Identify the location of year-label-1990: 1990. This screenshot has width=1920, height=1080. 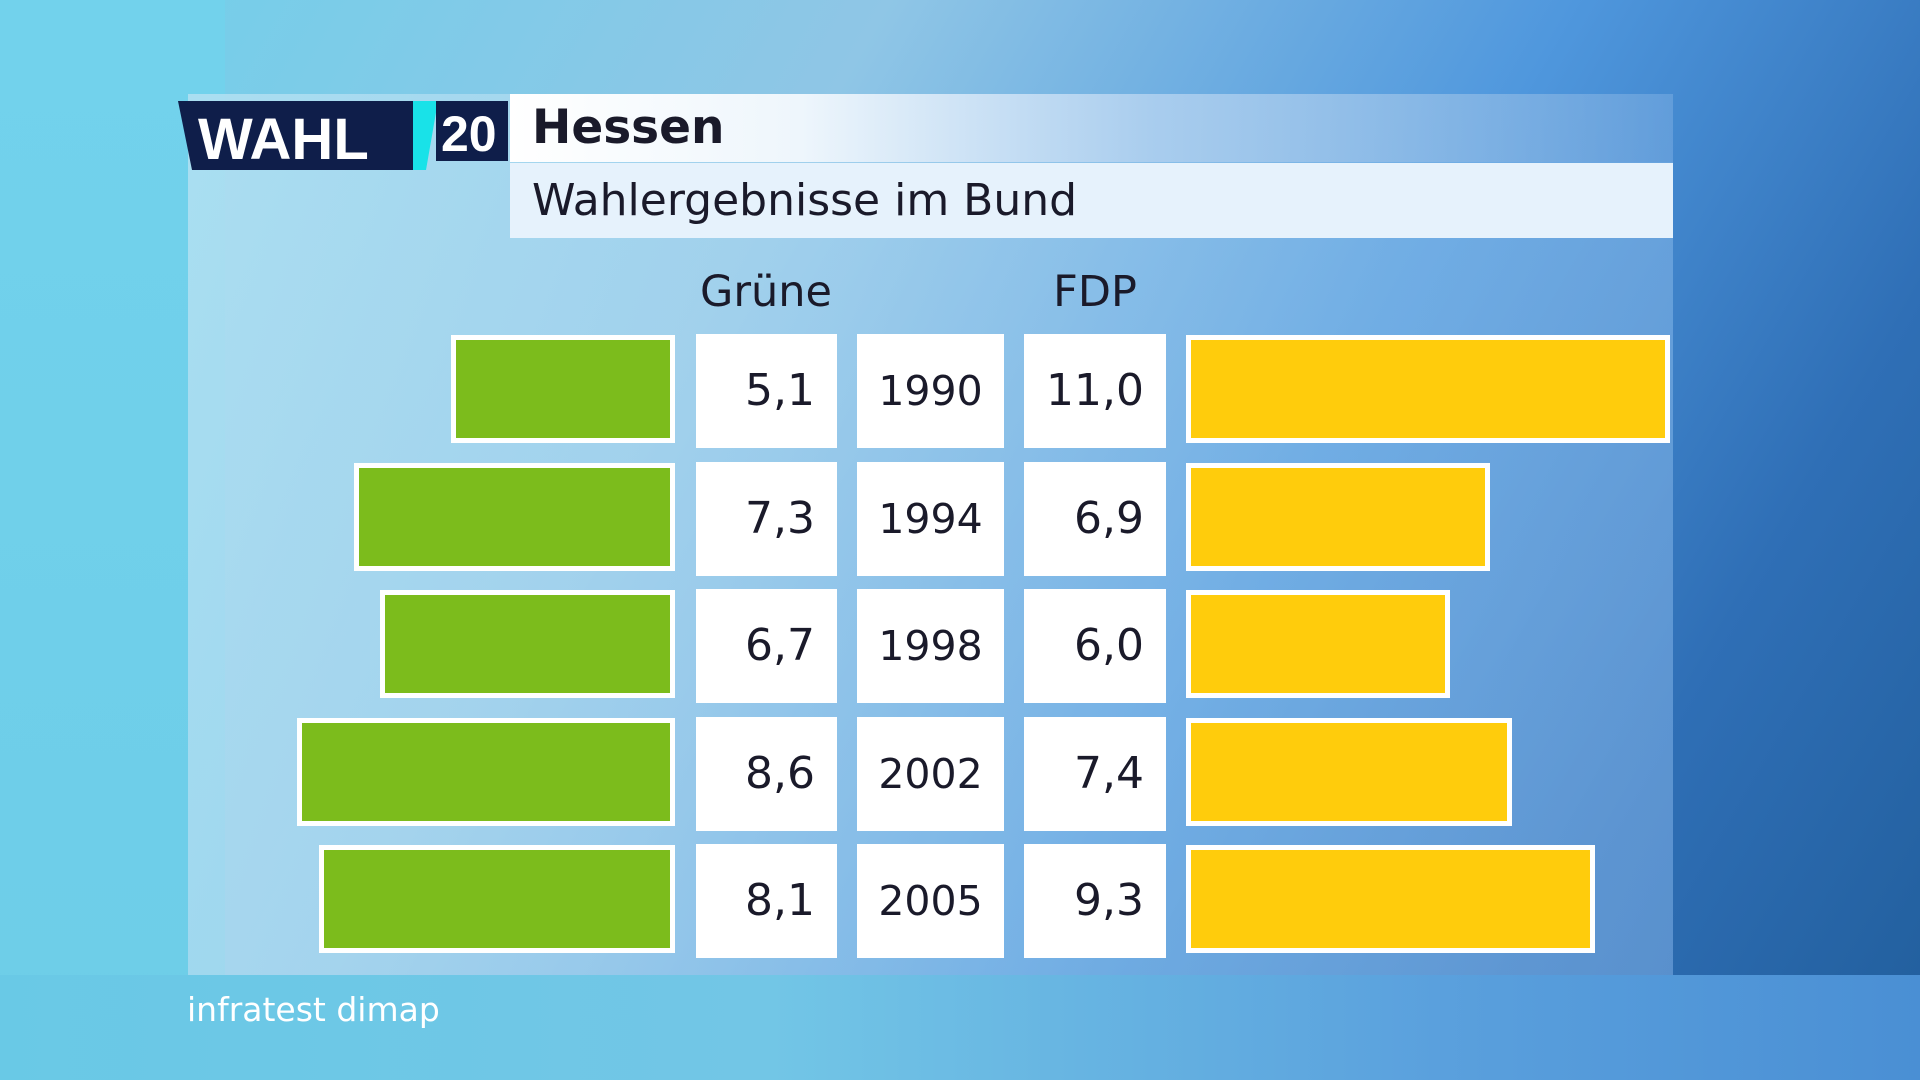
(930, 391).